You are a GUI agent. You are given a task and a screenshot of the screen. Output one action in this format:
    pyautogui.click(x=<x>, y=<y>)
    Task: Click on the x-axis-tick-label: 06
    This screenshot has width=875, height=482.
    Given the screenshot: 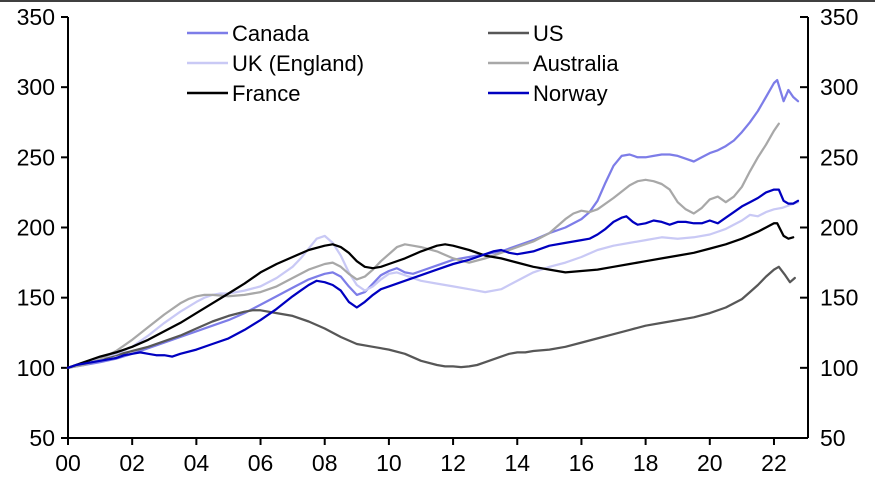 What is the action you would take?
    pyautogui.click(x=261, y=463)
    